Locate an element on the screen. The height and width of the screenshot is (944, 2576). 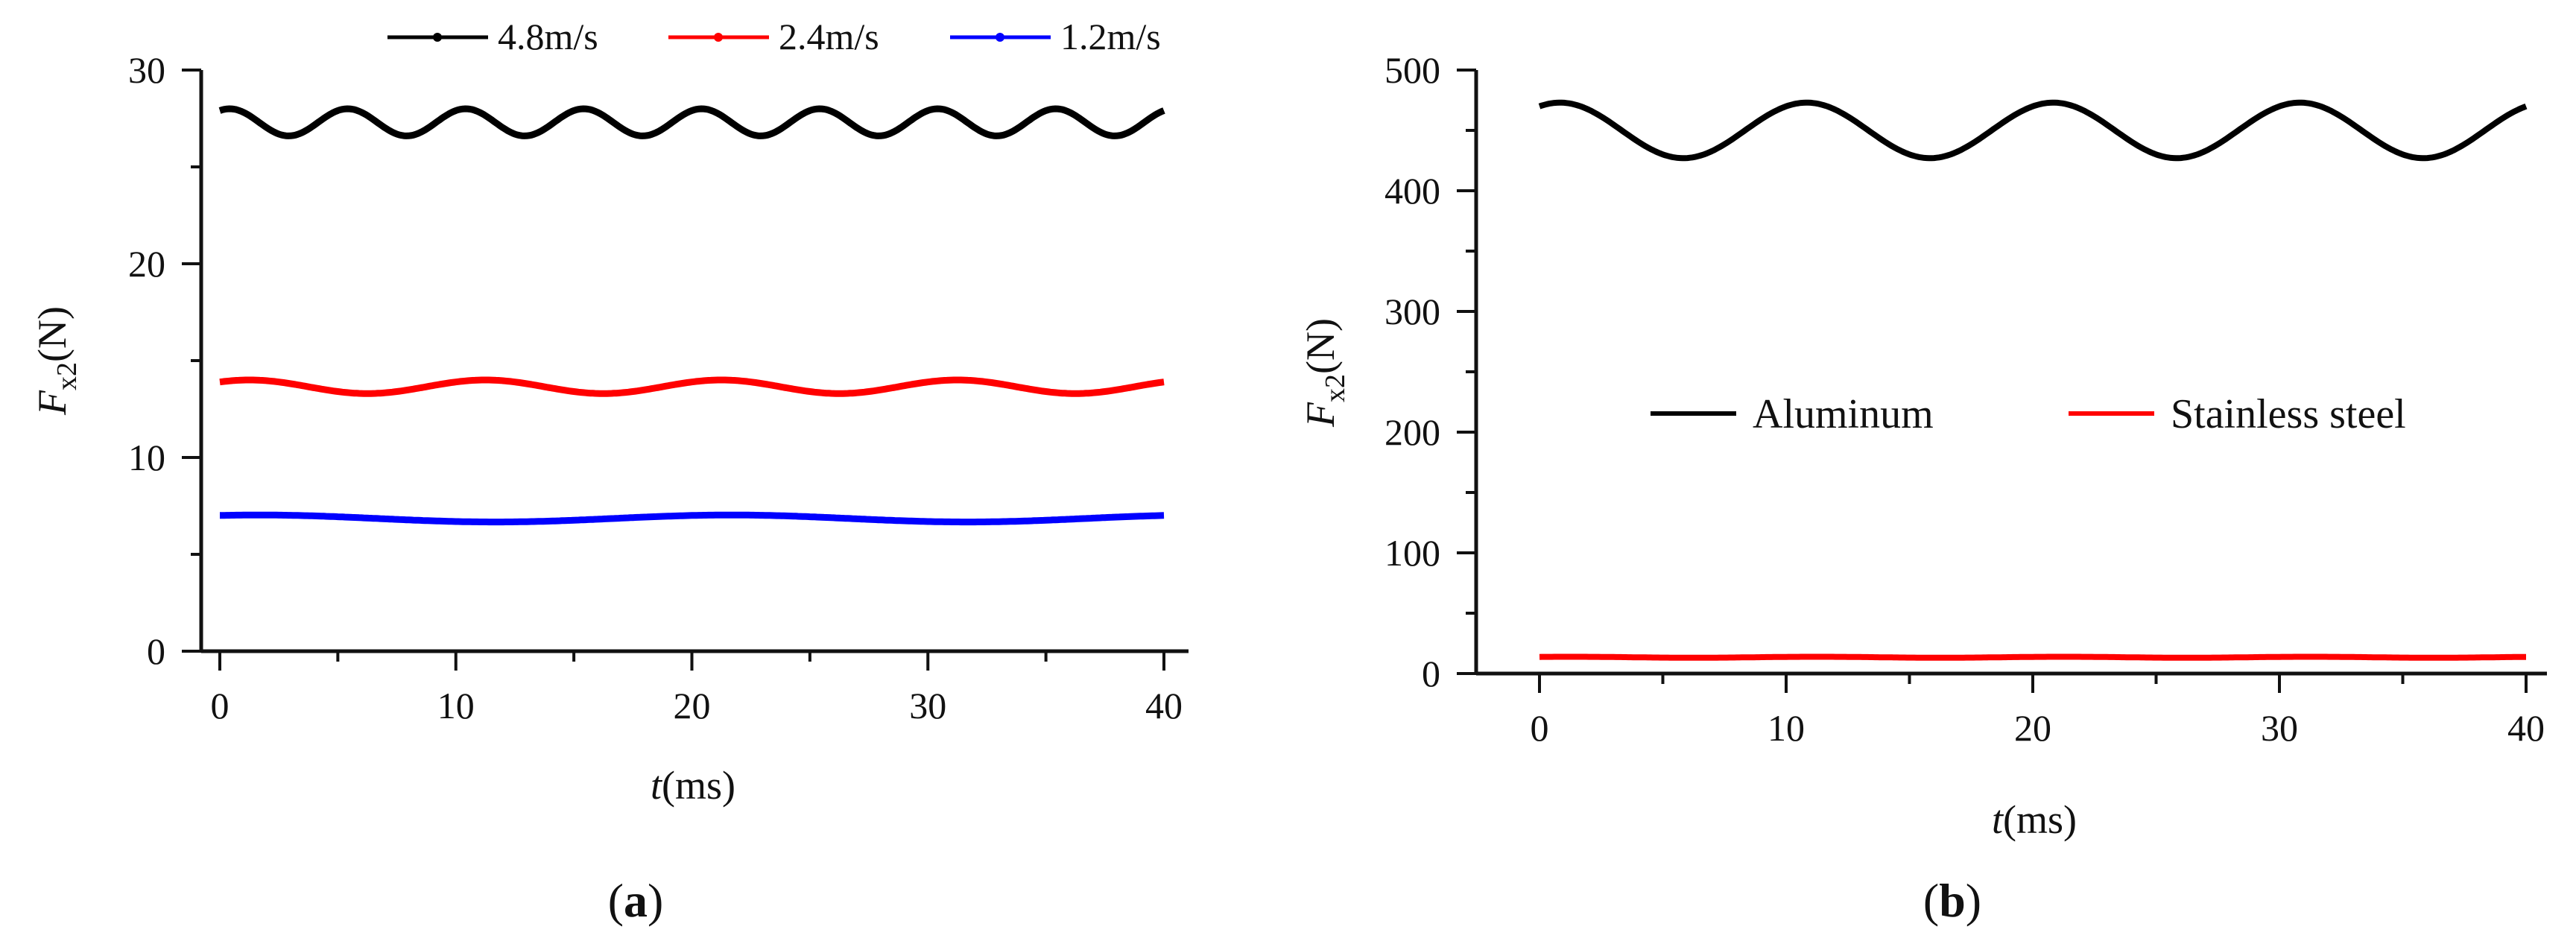
panel-a-x-ticks: 0 10 20 30 40 is located at coordinates (697, 688).